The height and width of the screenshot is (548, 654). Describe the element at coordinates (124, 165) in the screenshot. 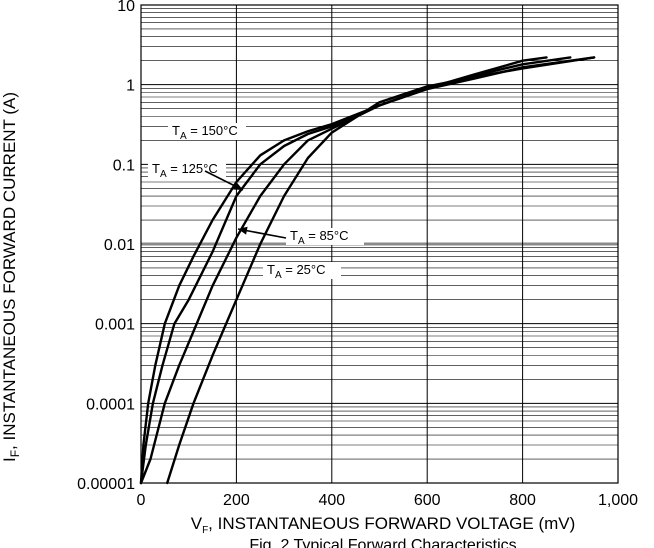

I see `y-tick-label: 0.1` at that location.